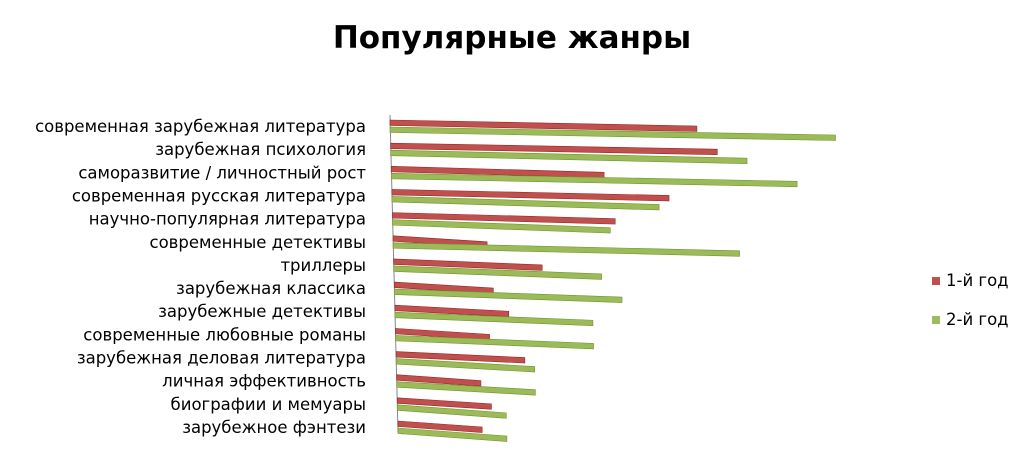  I want to click on legend: 1-й год 2-й год, so click(970, 300).